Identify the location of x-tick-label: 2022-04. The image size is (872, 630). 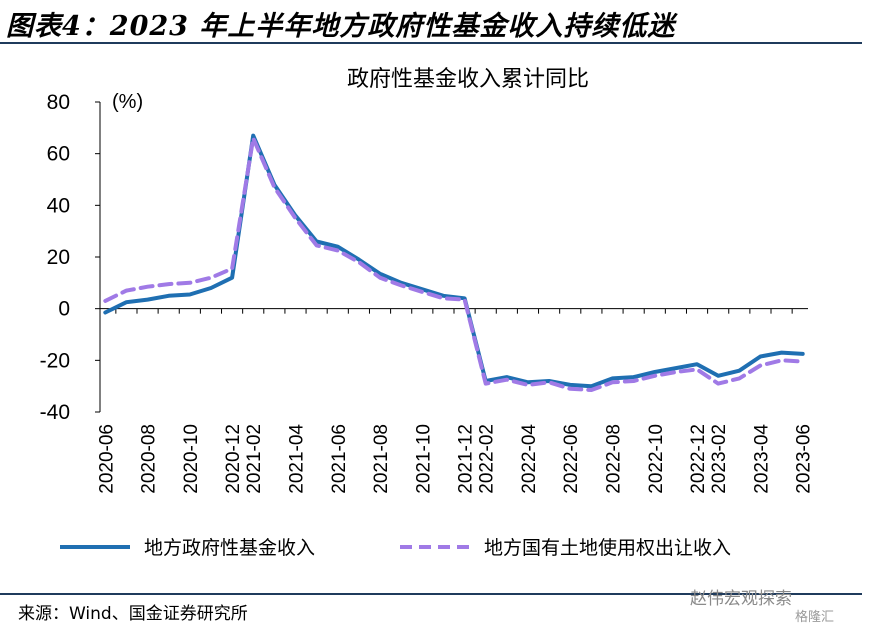
(529, 459).